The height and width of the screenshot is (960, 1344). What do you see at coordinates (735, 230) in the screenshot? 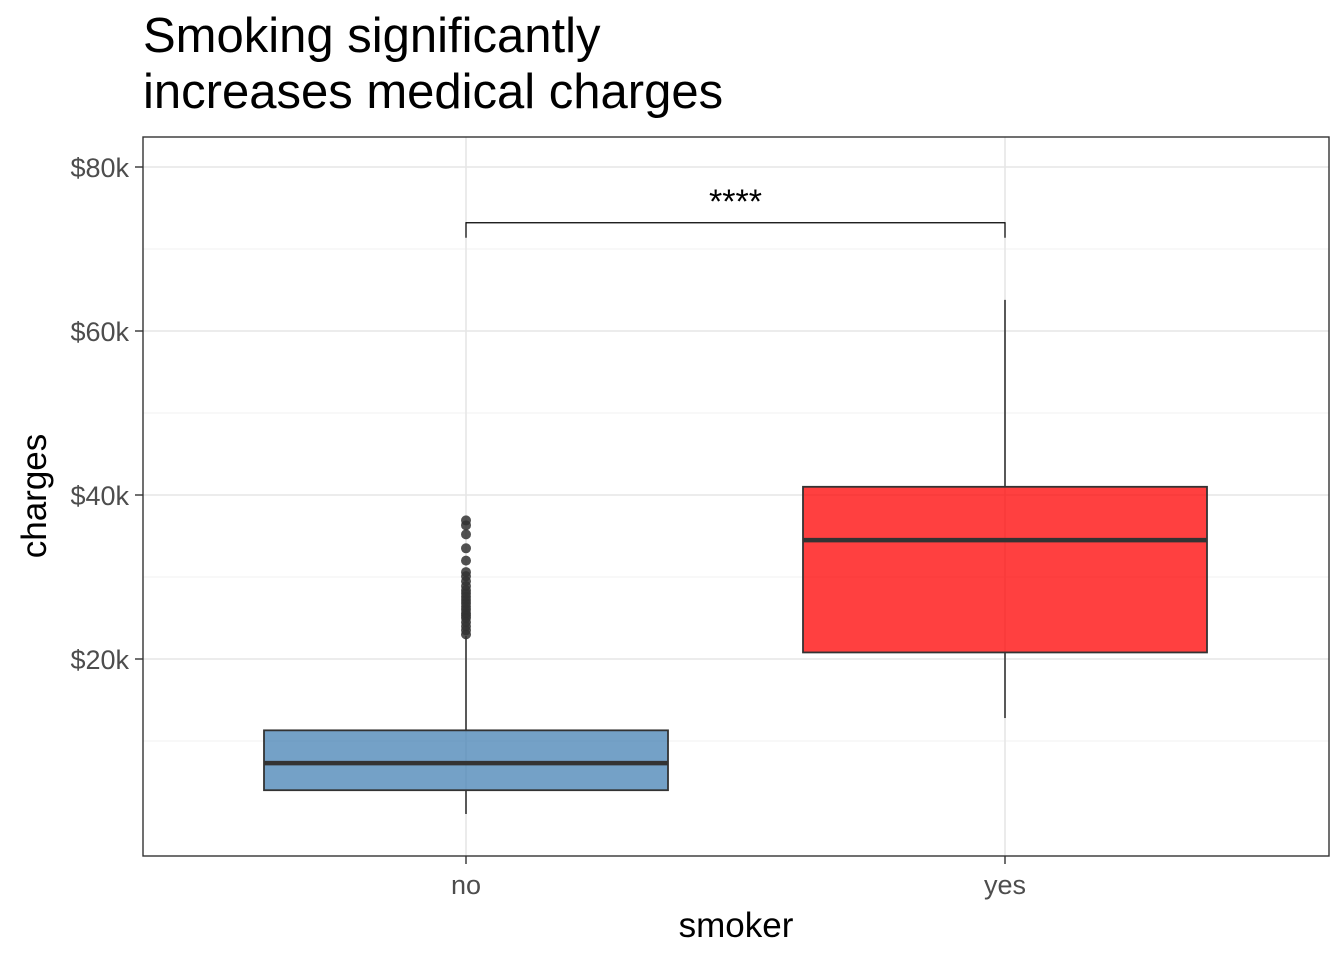
I see `significance-bracket-line` at bounding box center [735, 230].